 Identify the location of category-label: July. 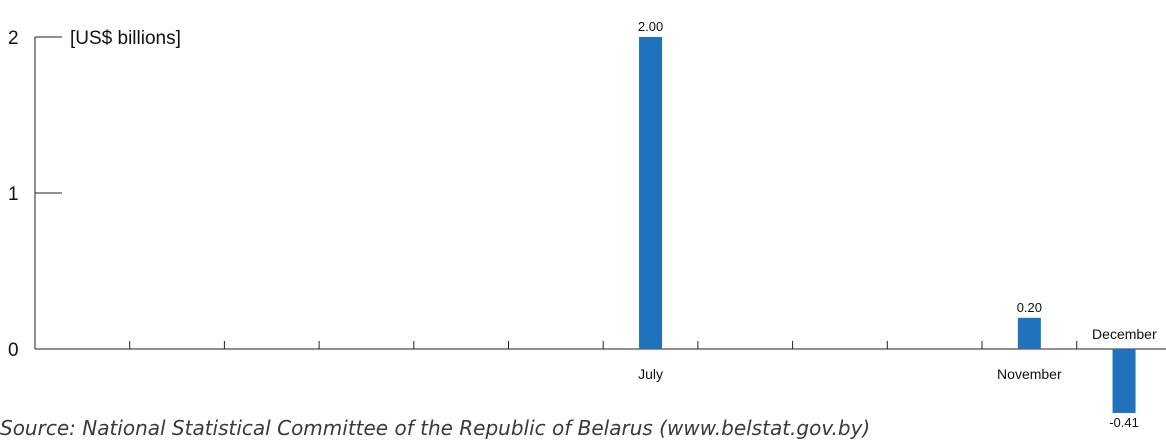
(650, 374).